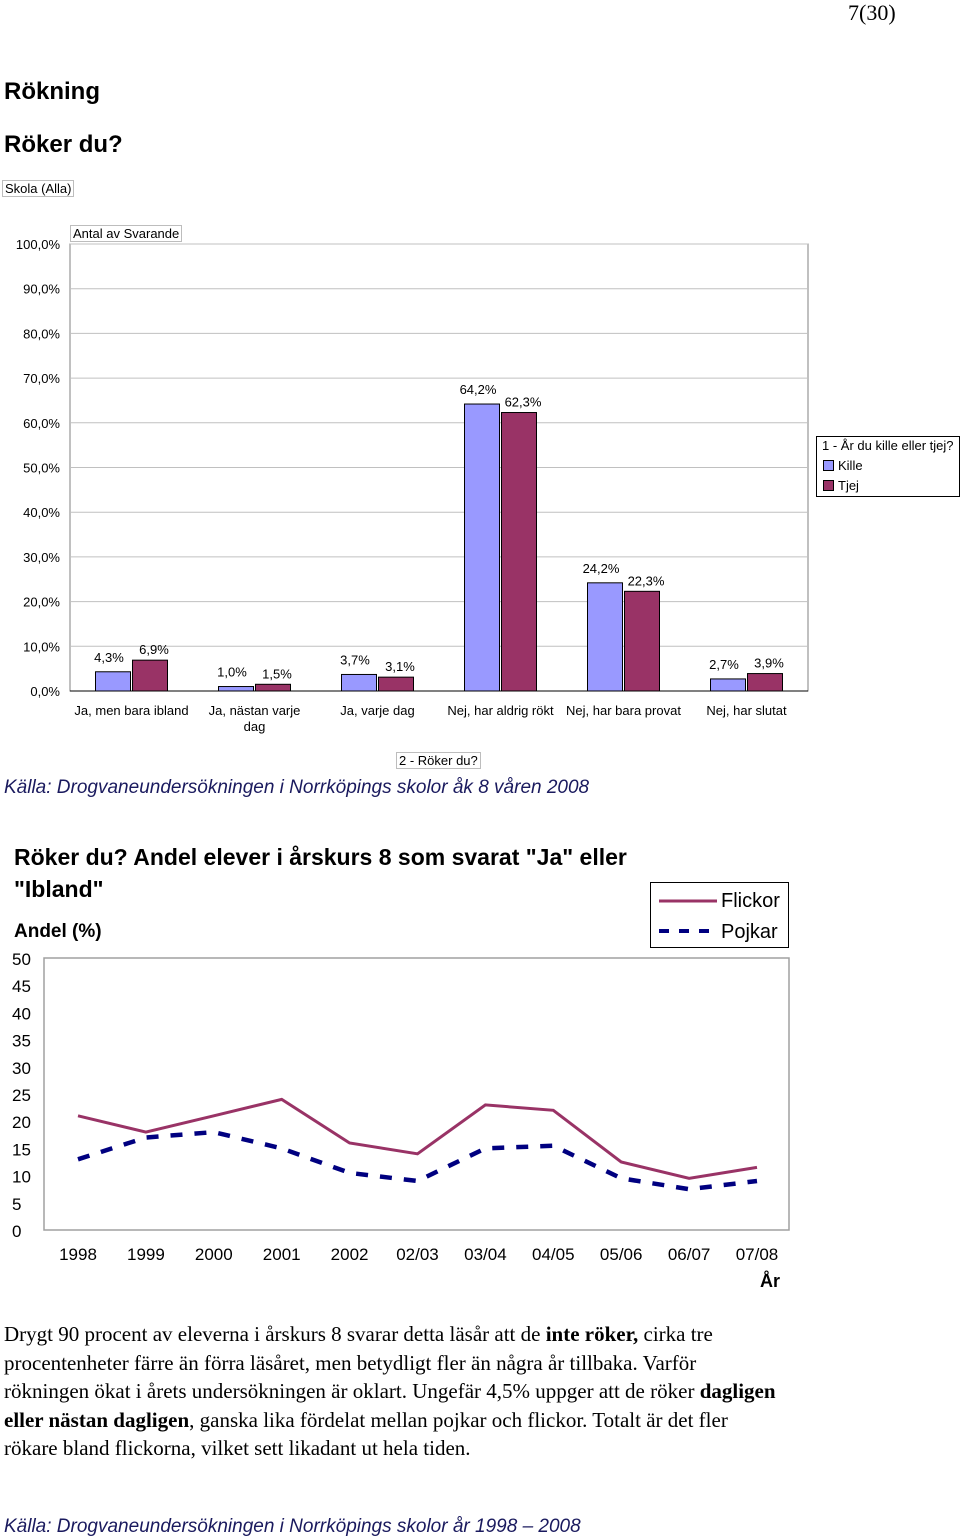 Image resolution: width=960 pixels, height=1539 pixels. Describe the element at coordinates (63, 144) in the screenshot. I see `question-title: Röker du?` at that location.